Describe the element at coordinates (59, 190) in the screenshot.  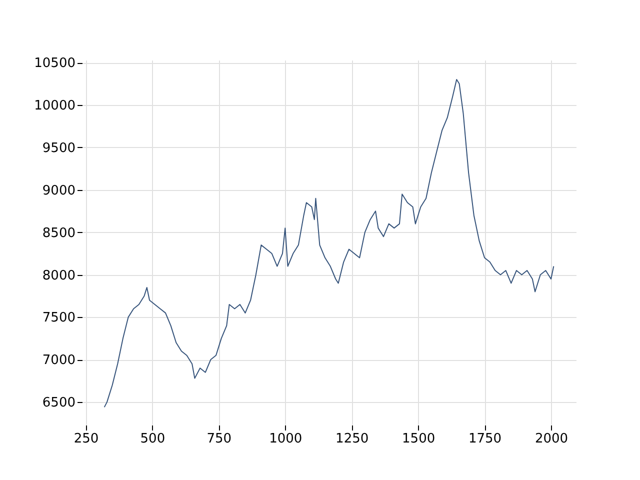
I see `y-tick-label: 9000` at that location.